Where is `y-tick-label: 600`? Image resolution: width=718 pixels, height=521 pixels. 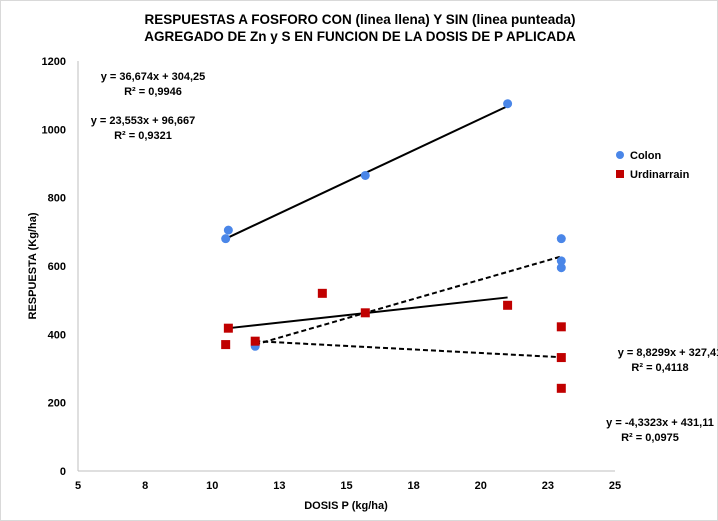
y-tick-label: 600 is located at coordinates (57, 267).